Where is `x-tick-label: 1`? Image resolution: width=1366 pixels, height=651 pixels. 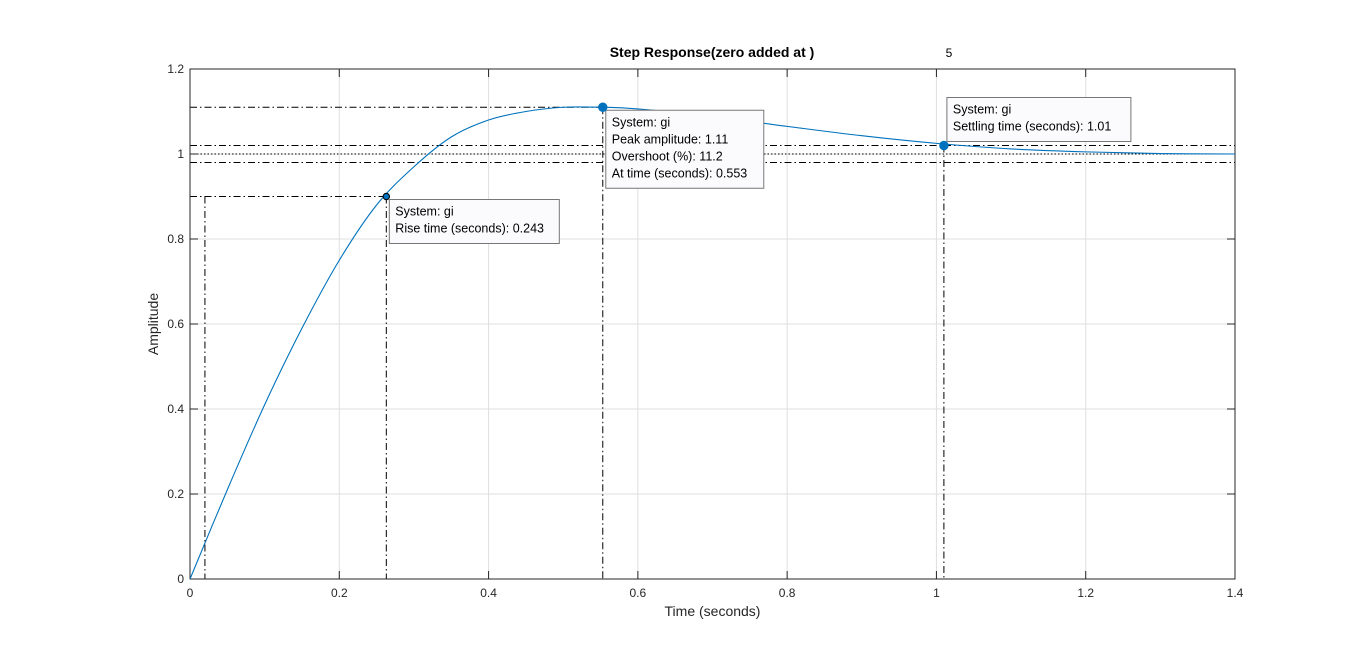 x-tick-label: 1 is located at coordinates (936, 593).